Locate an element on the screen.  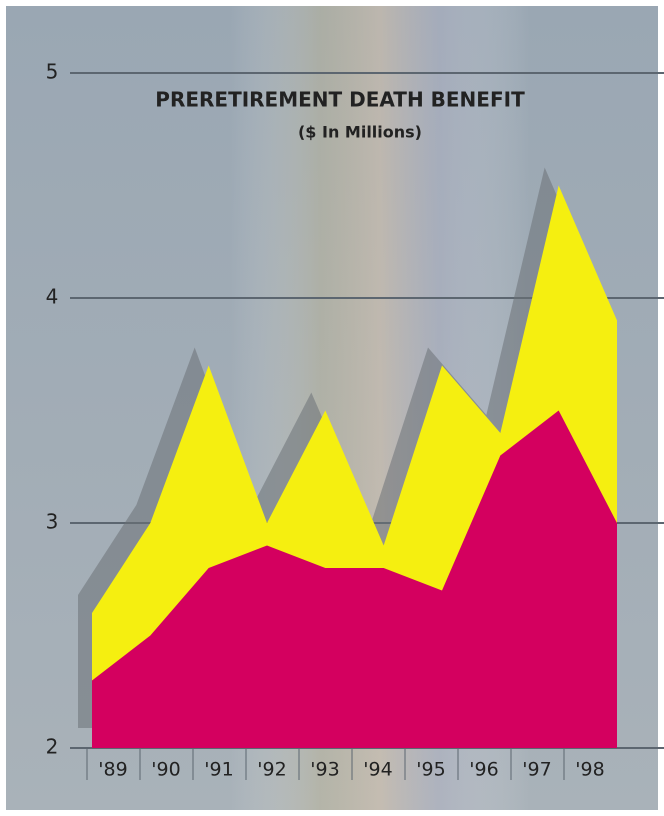
x-tick-label: '98 is located at coordinates (589, 770).